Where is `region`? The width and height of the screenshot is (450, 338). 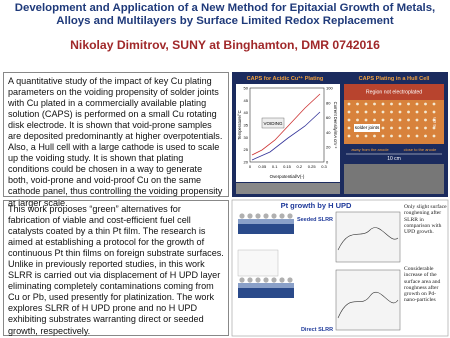 region is located at coordinates (394, 92).